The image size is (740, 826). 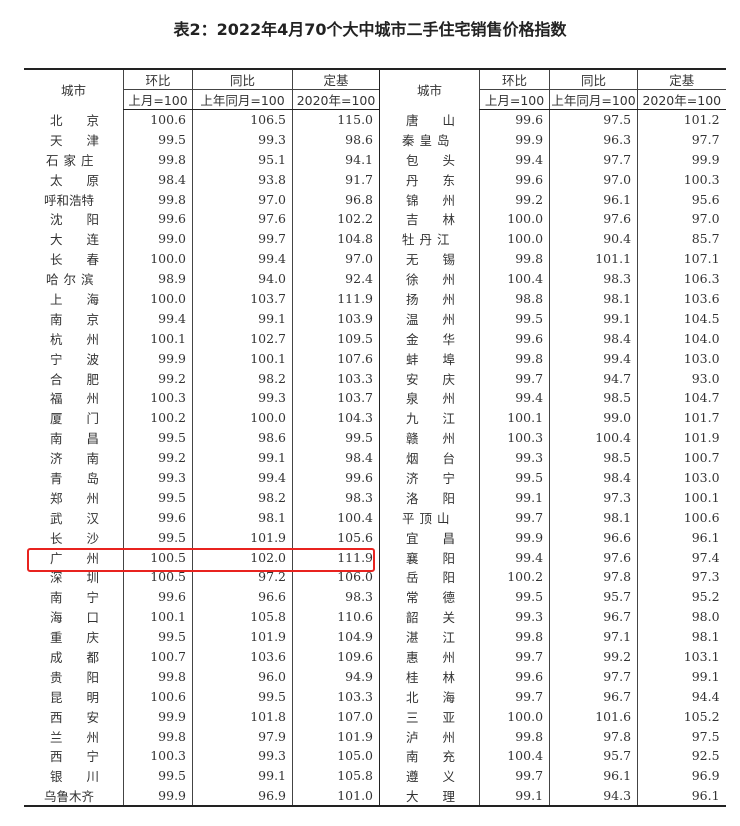 What do you see at coordinates (242, 537) in the screenshot?
I see `cell-yoy: 101.9` at bounding box center [242, 537].